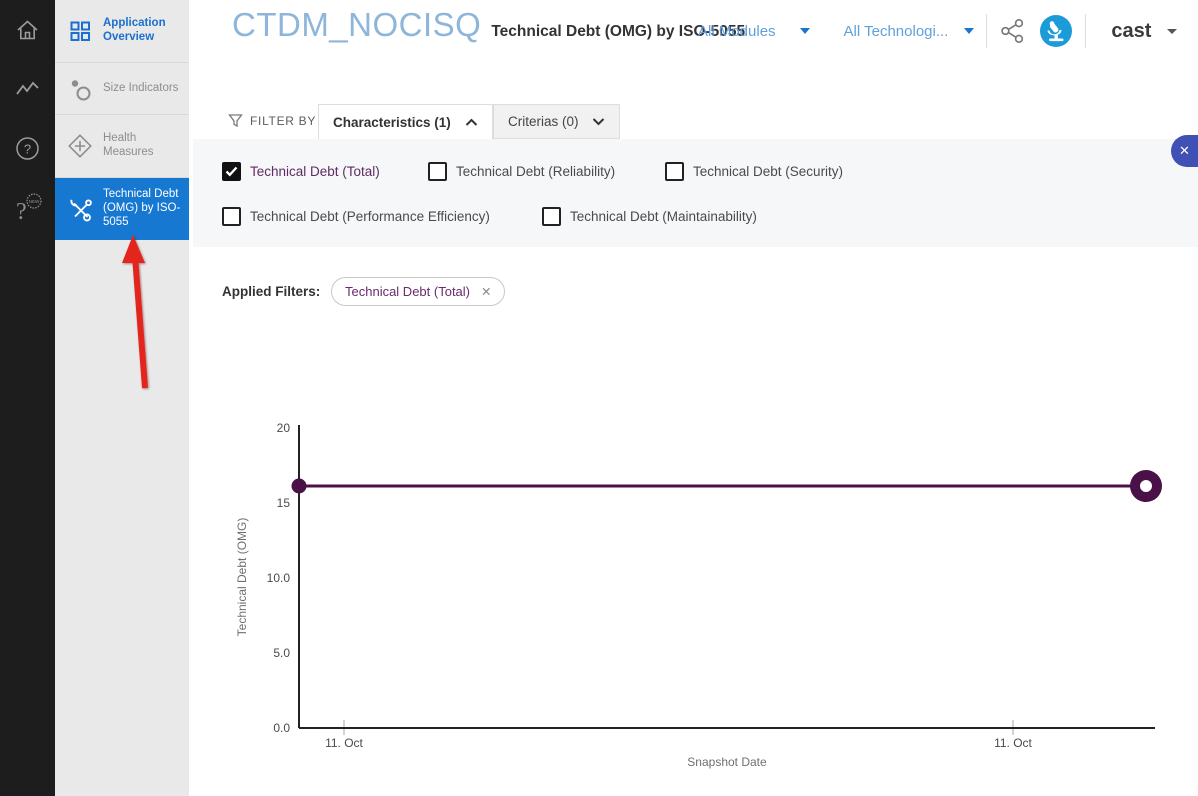  Describe the element at coordinates (521, 171) in the screenshot. I see `checkbox-technical-debt-reliability: Technical Debt (Reliability)` at that location.